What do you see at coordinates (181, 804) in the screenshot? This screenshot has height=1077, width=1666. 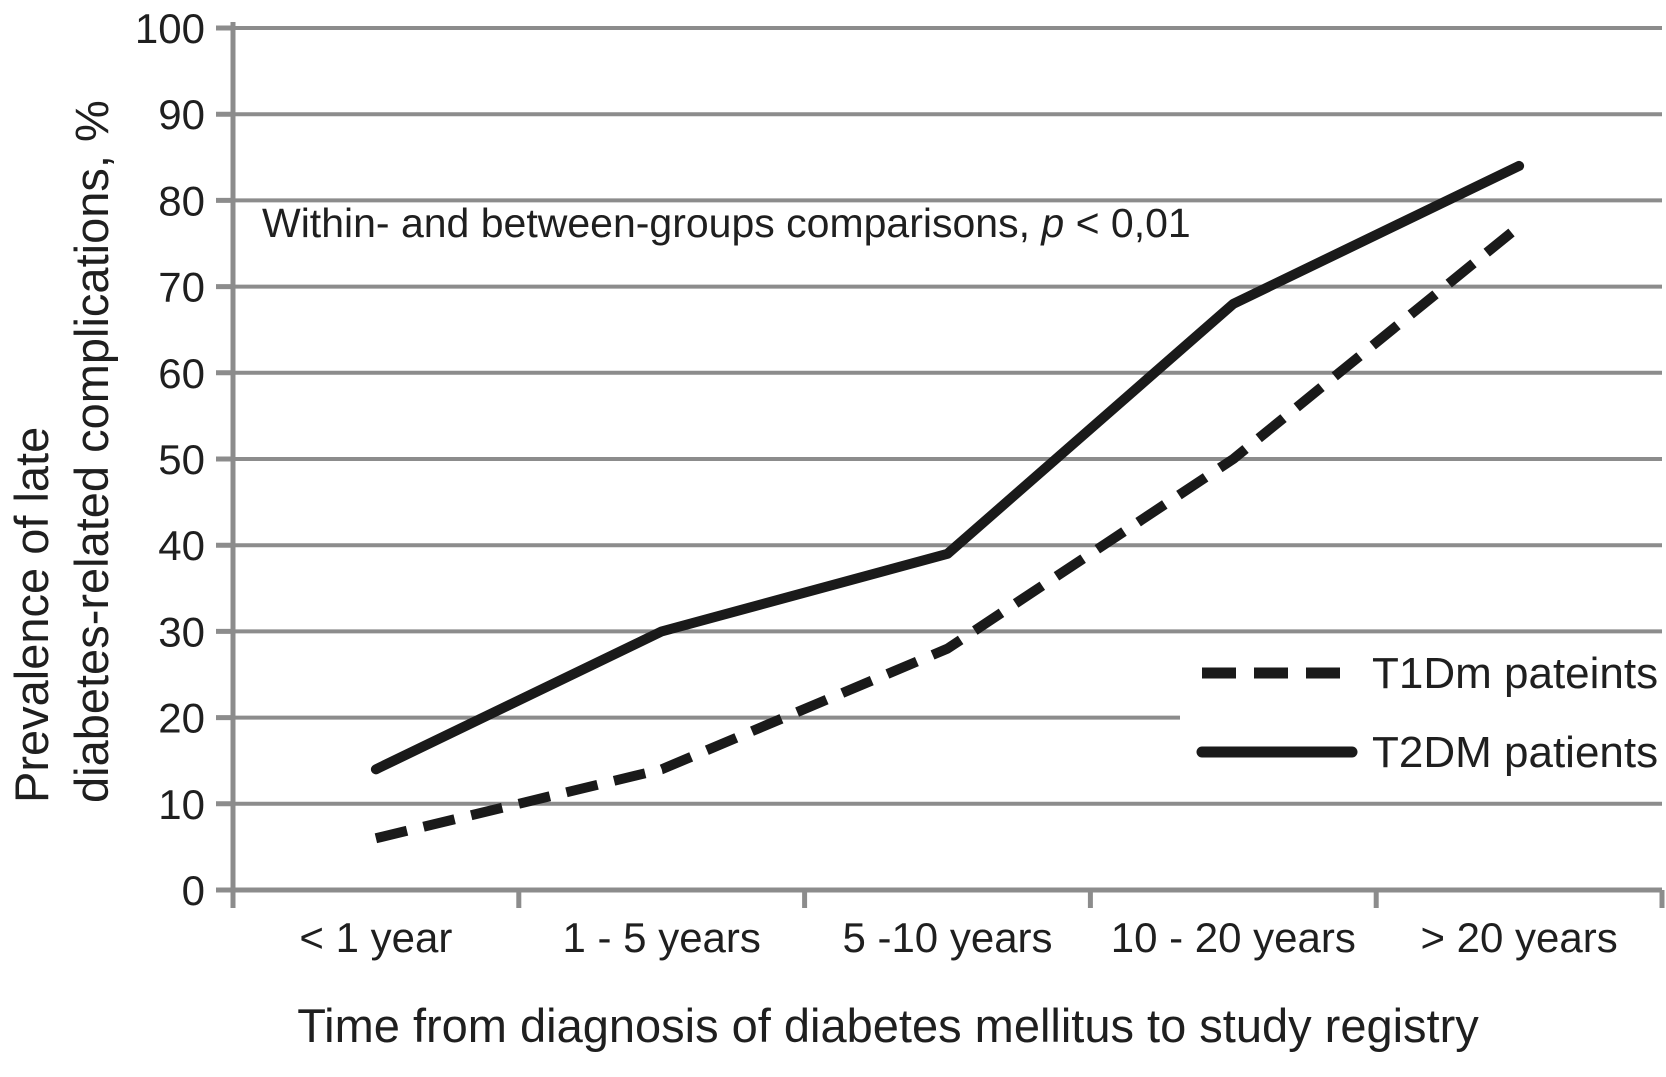 I see `y-tick-label-10: 10` at bounding box center [181, 804].